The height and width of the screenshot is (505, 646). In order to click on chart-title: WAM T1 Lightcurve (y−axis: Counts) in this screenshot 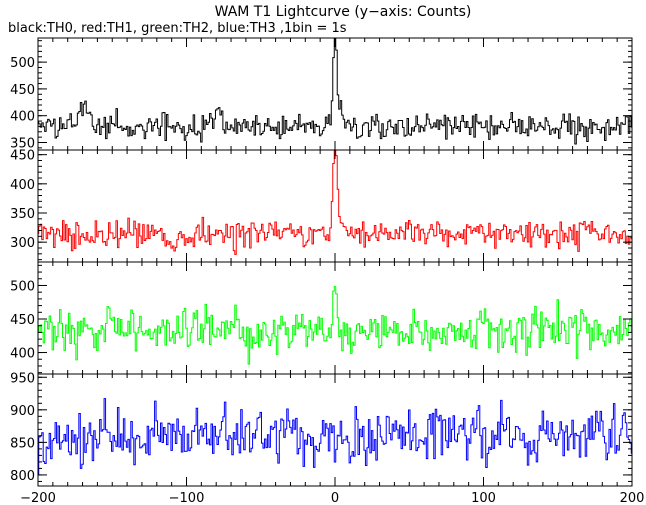, I will do `click(343, 12)`.